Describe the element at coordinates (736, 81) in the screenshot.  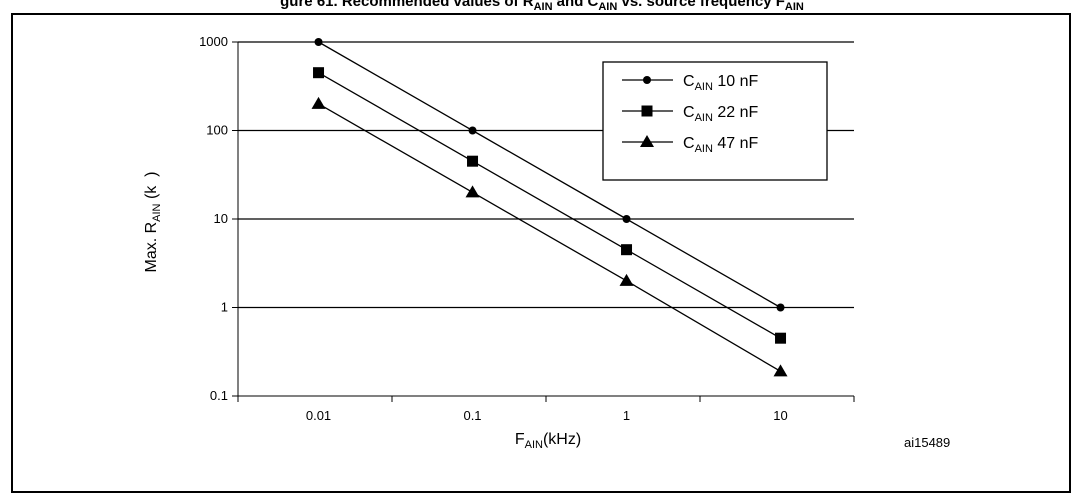
I see `legend-label-tail: 10 nF` at that location.